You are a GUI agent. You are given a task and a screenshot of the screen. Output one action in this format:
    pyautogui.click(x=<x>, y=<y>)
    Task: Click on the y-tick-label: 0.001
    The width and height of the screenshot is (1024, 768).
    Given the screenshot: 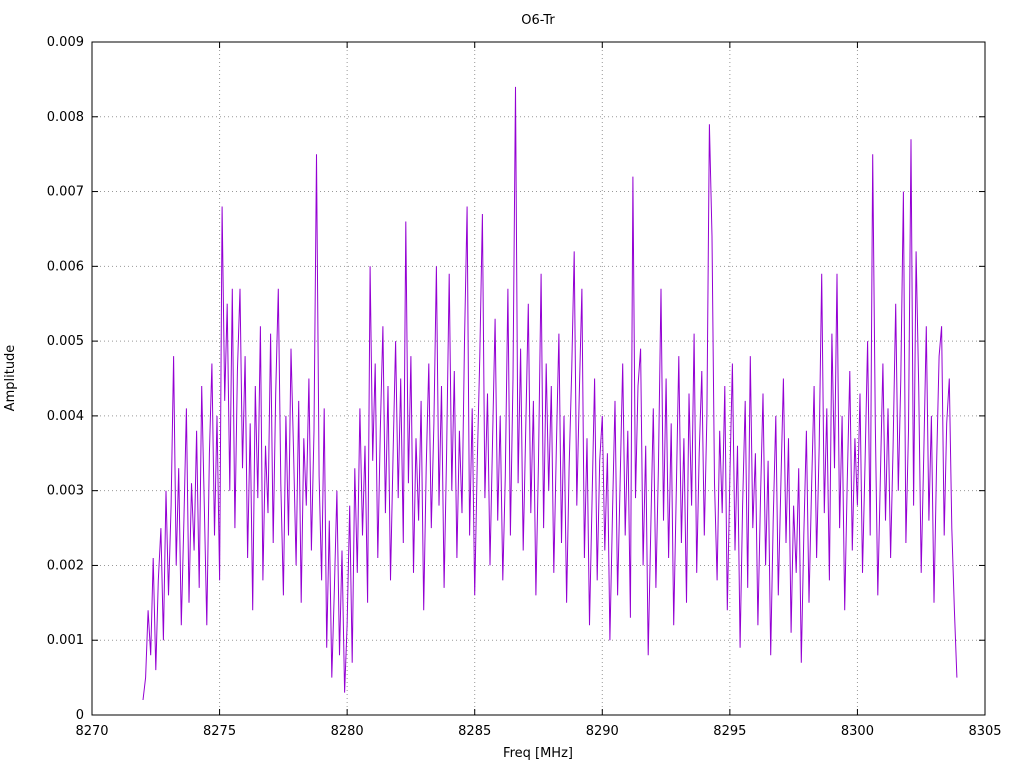 What is the action you would take?
    pyautogui.click(x=65, y=640)
    